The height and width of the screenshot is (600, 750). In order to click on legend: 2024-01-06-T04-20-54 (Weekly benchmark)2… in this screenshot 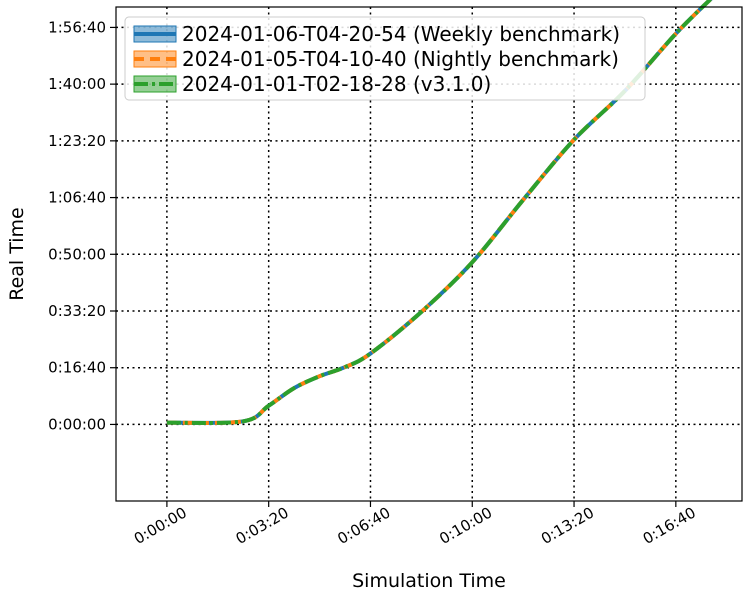, I will do `click(385, 58)`.